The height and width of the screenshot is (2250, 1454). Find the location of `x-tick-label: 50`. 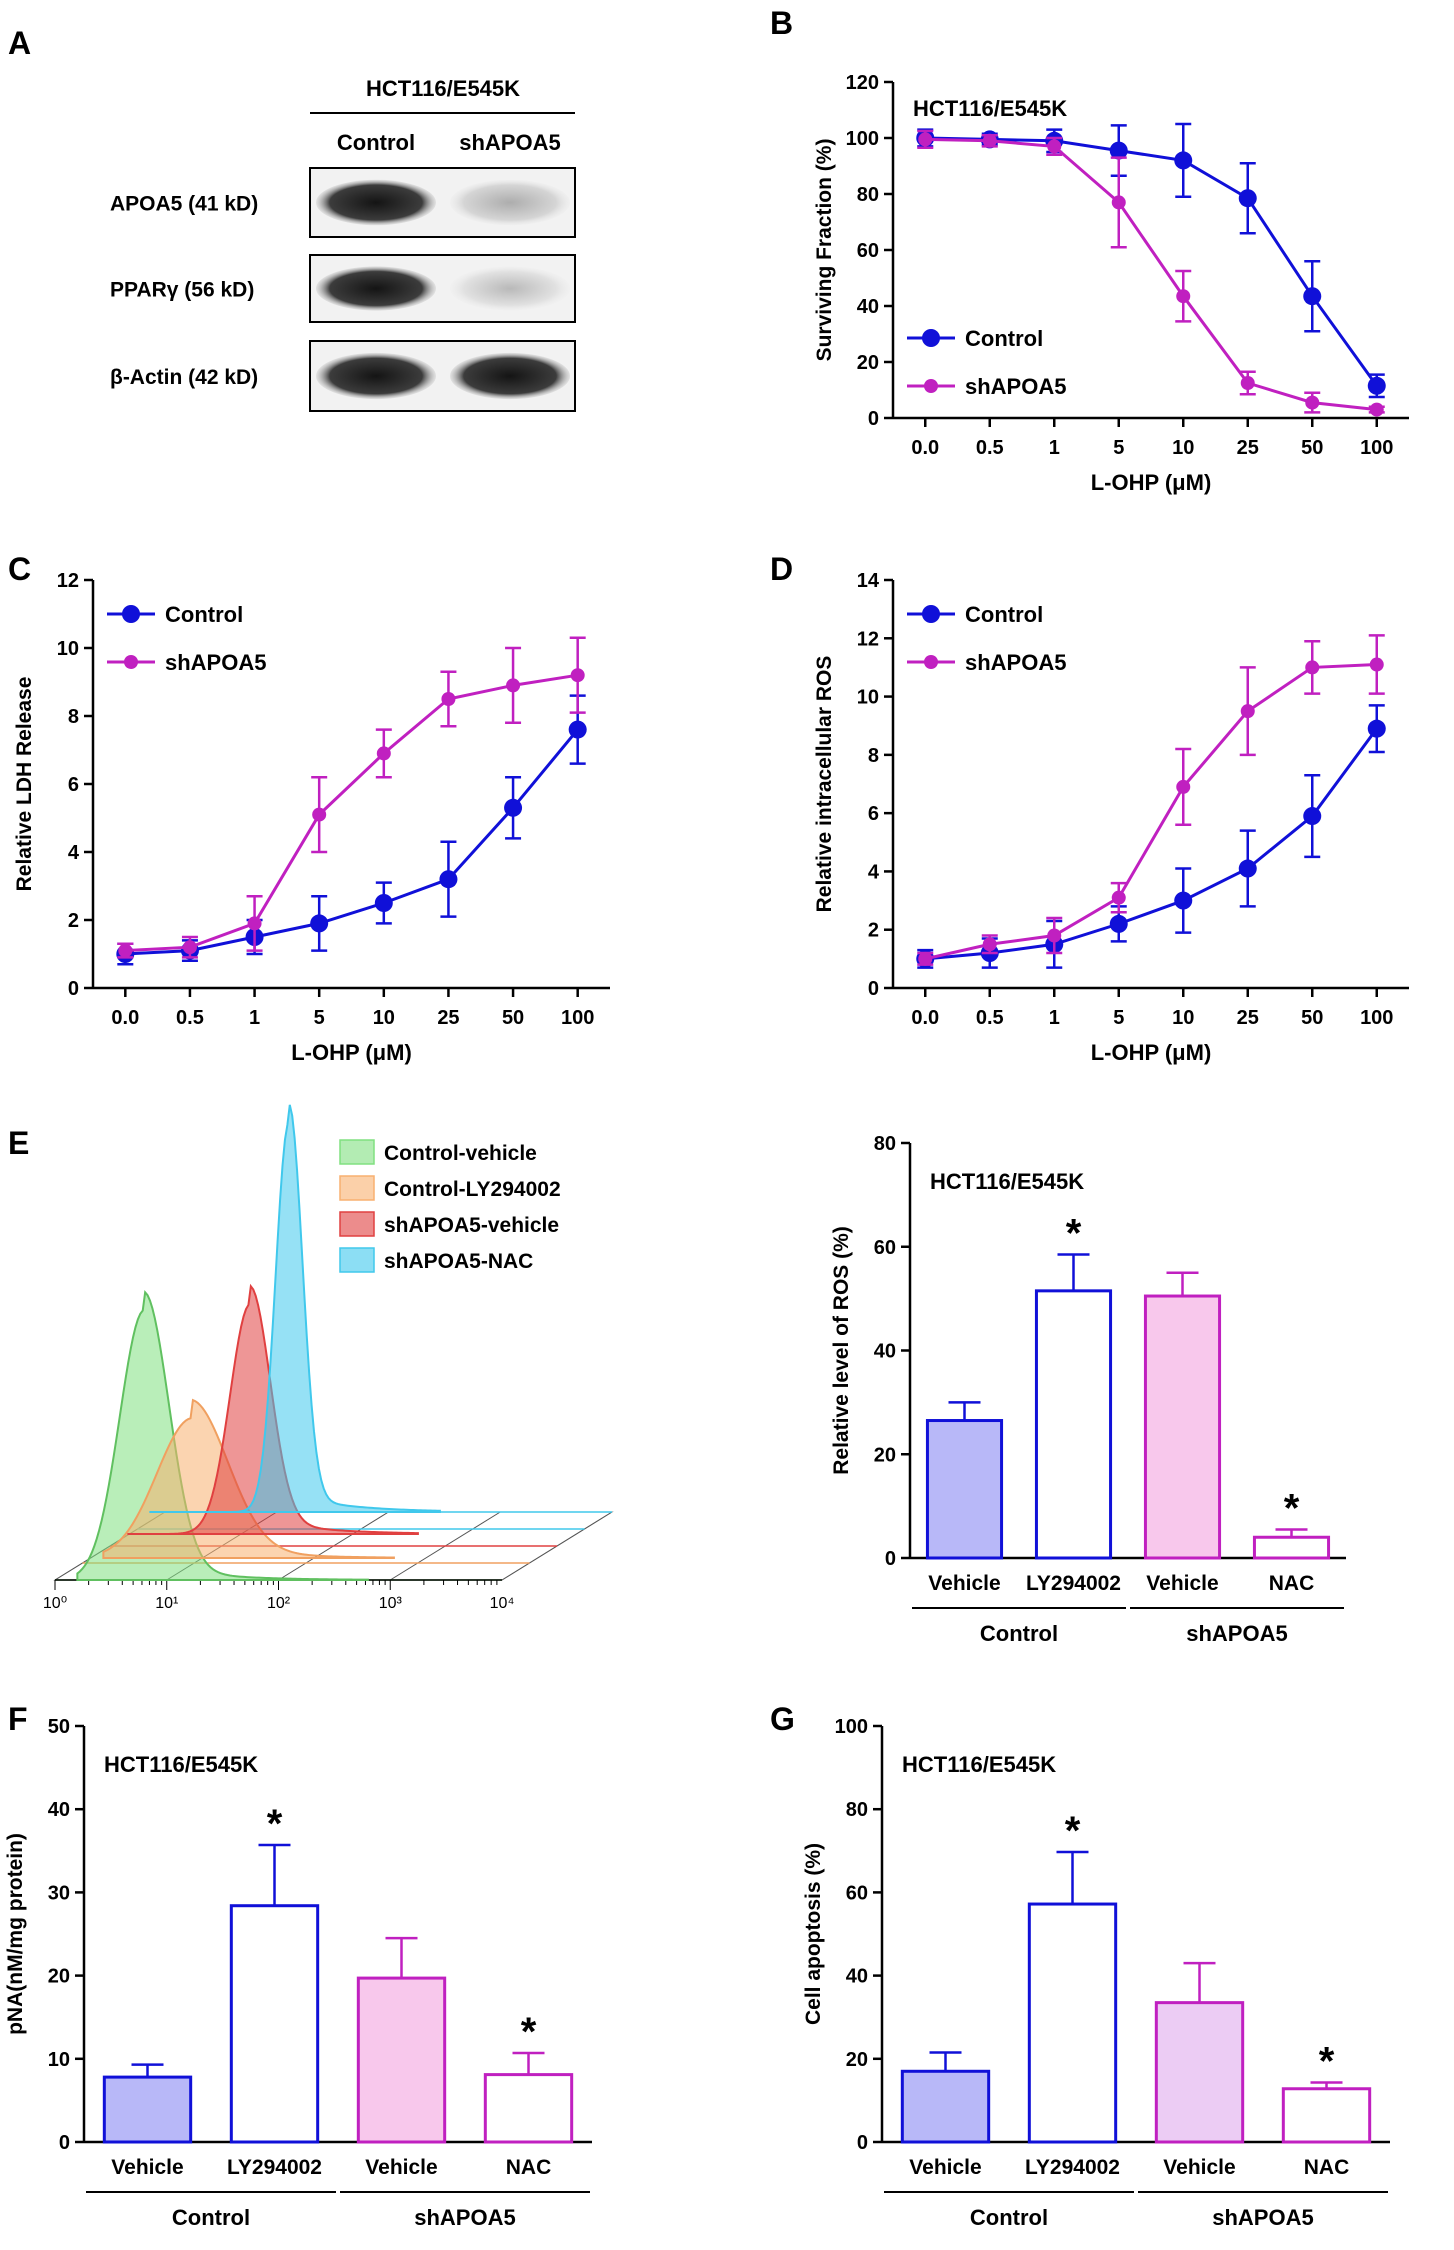

x-tick-label: 50 is located at coordinates (1312, 1018).